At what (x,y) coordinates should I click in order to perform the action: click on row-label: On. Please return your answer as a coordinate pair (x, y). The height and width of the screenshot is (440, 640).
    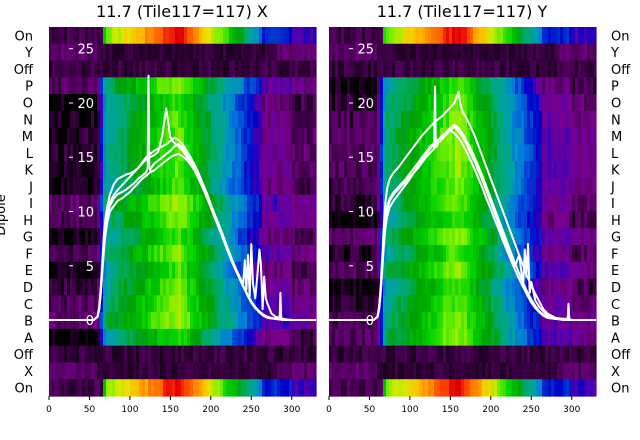
    Looking at the image, I should click on (620, 389).